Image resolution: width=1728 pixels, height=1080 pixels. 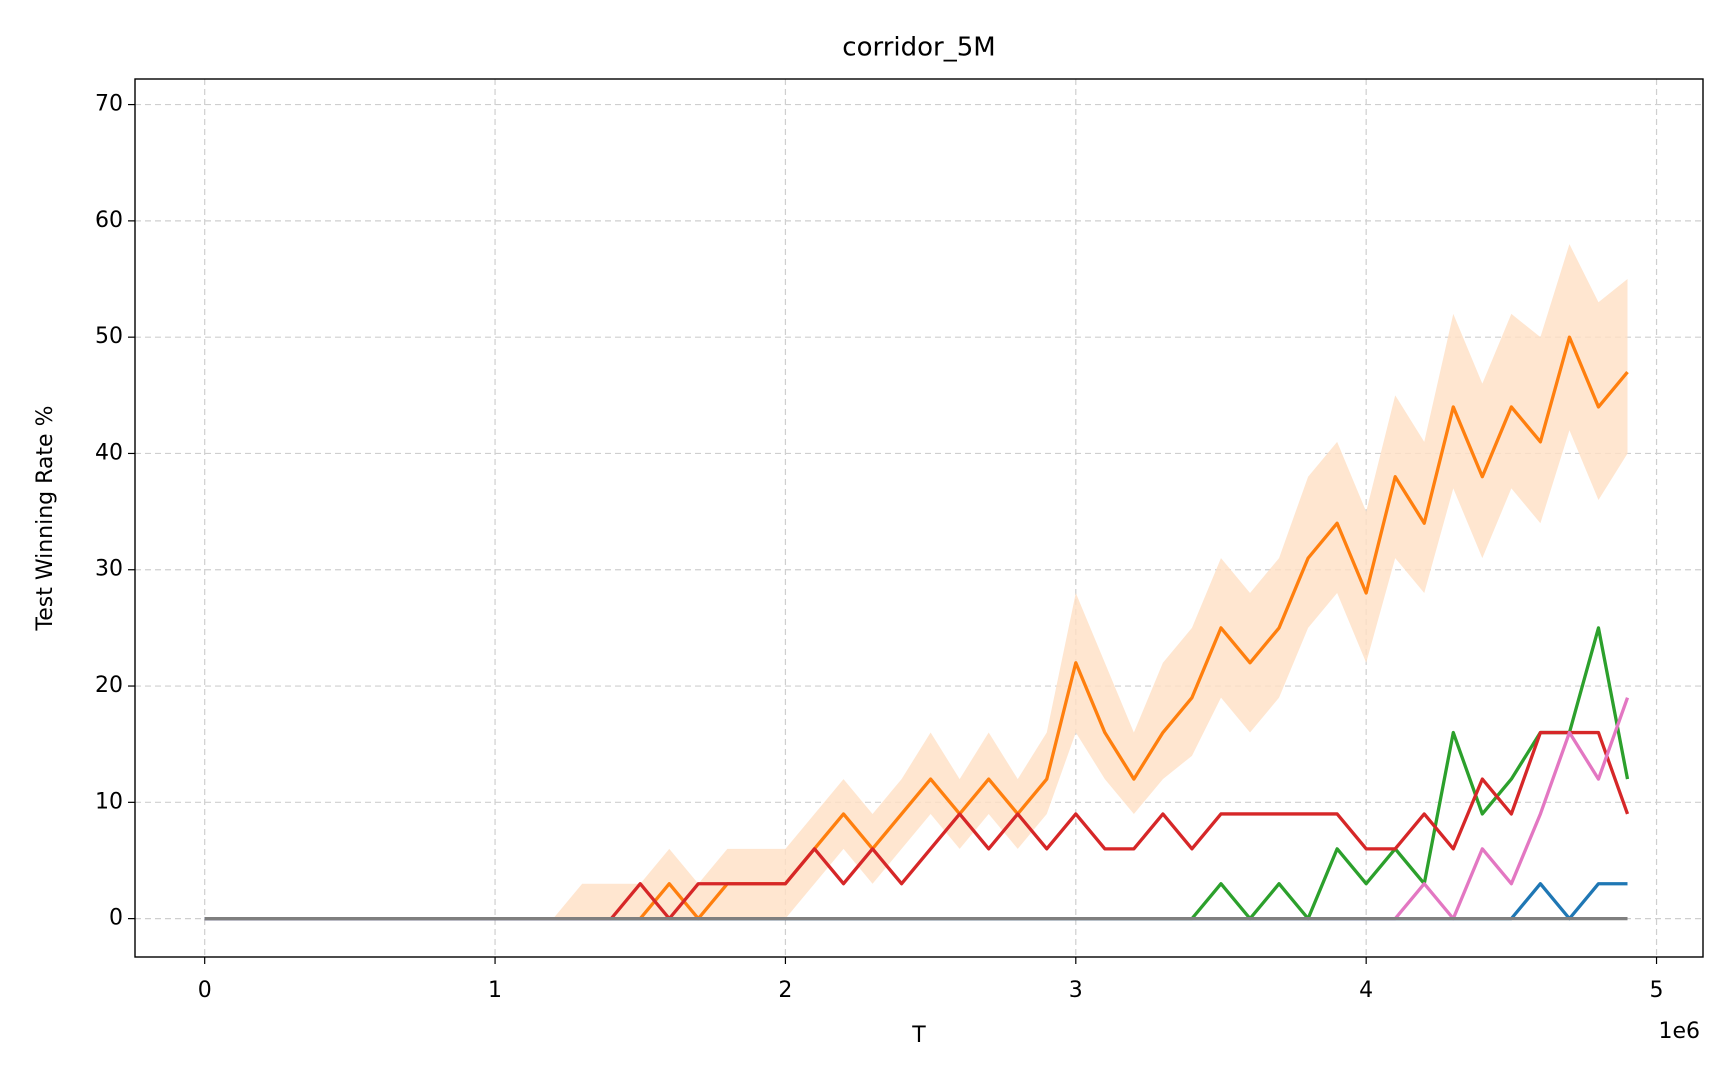 What do you see at coordinates (116, 918) in the screenshot?
I see `y-tick-label: 0` at bounding box center [116, 918].